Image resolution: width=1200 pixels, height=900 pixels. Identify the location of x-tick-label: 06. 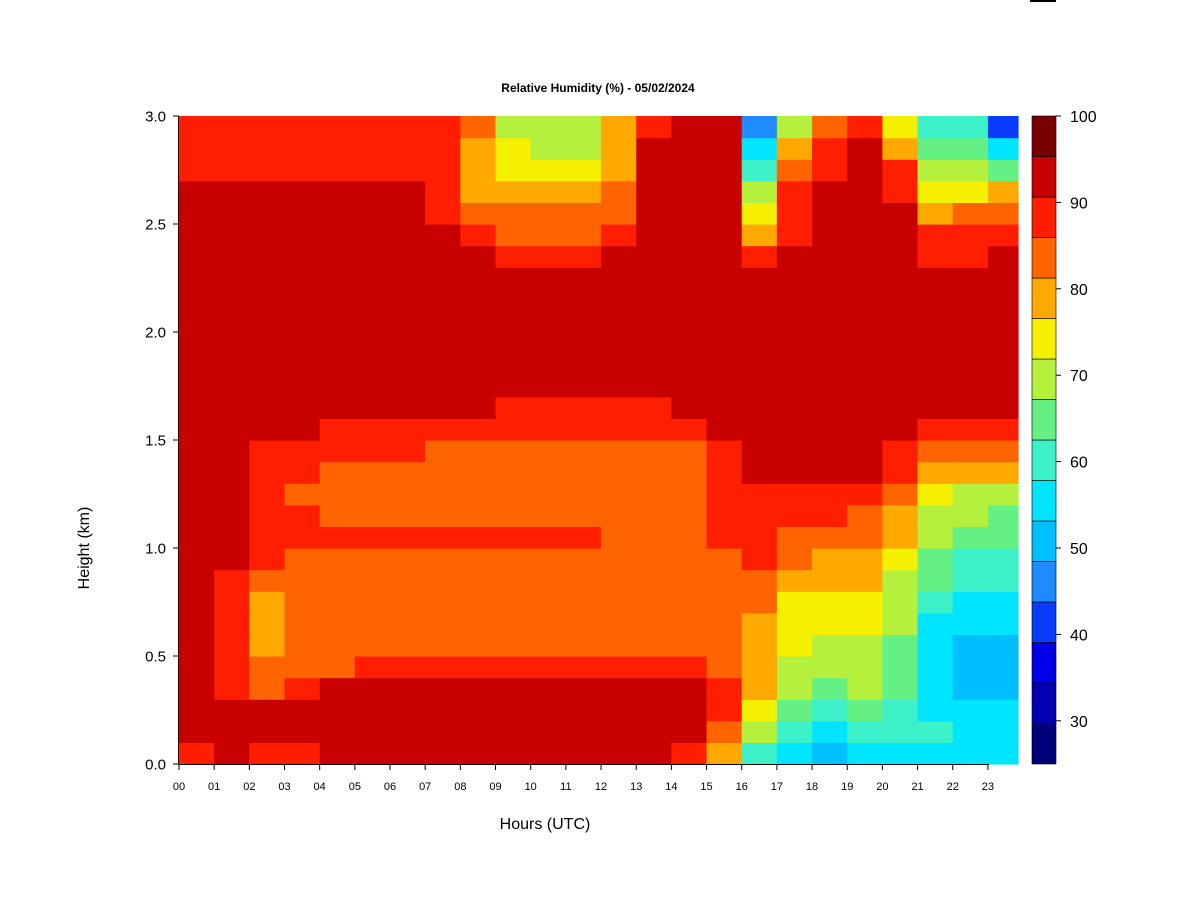
(390, 787).